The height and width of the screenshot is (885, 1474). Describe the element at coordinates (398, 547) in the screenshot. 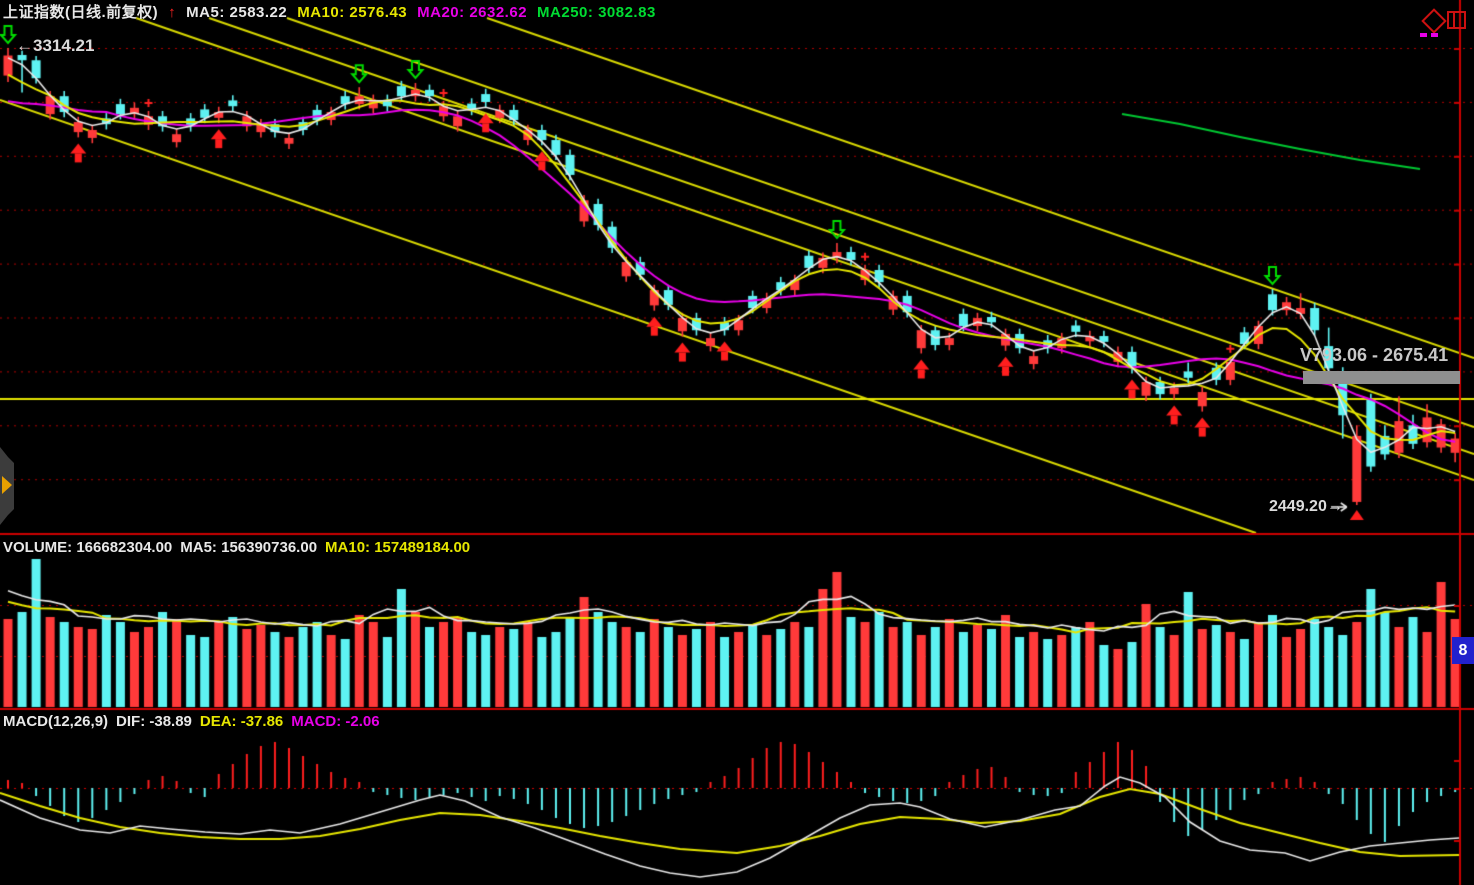

I see `volume-ma10-readout: MA10: 157489184.00` at that location.